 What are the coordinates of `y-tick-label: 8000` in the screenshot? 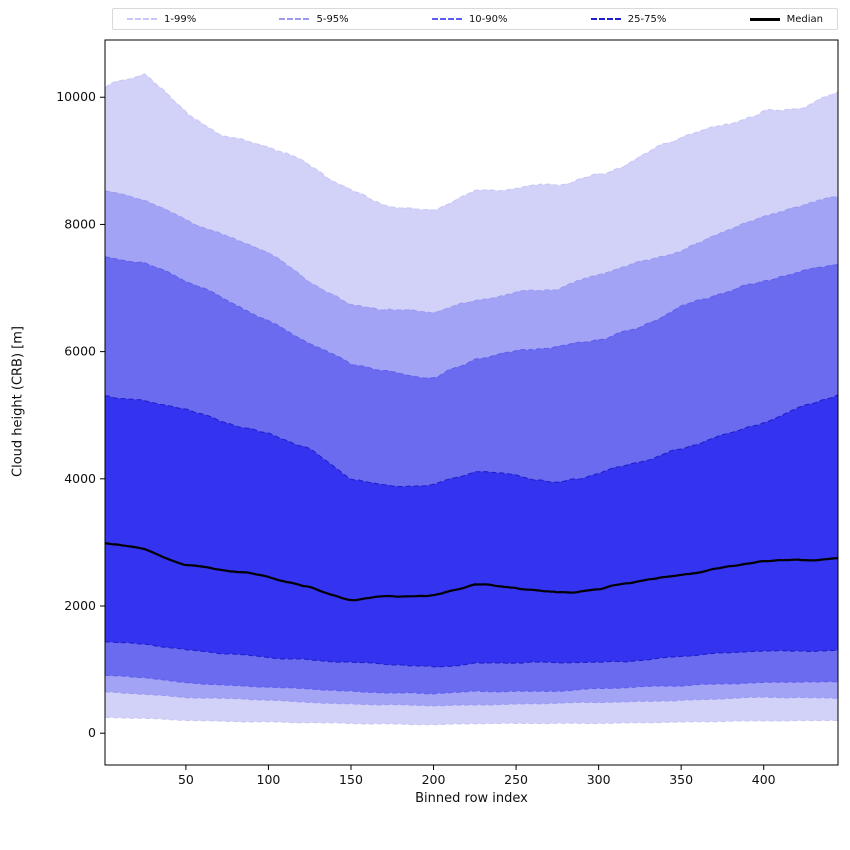 It's located at (80, 223).